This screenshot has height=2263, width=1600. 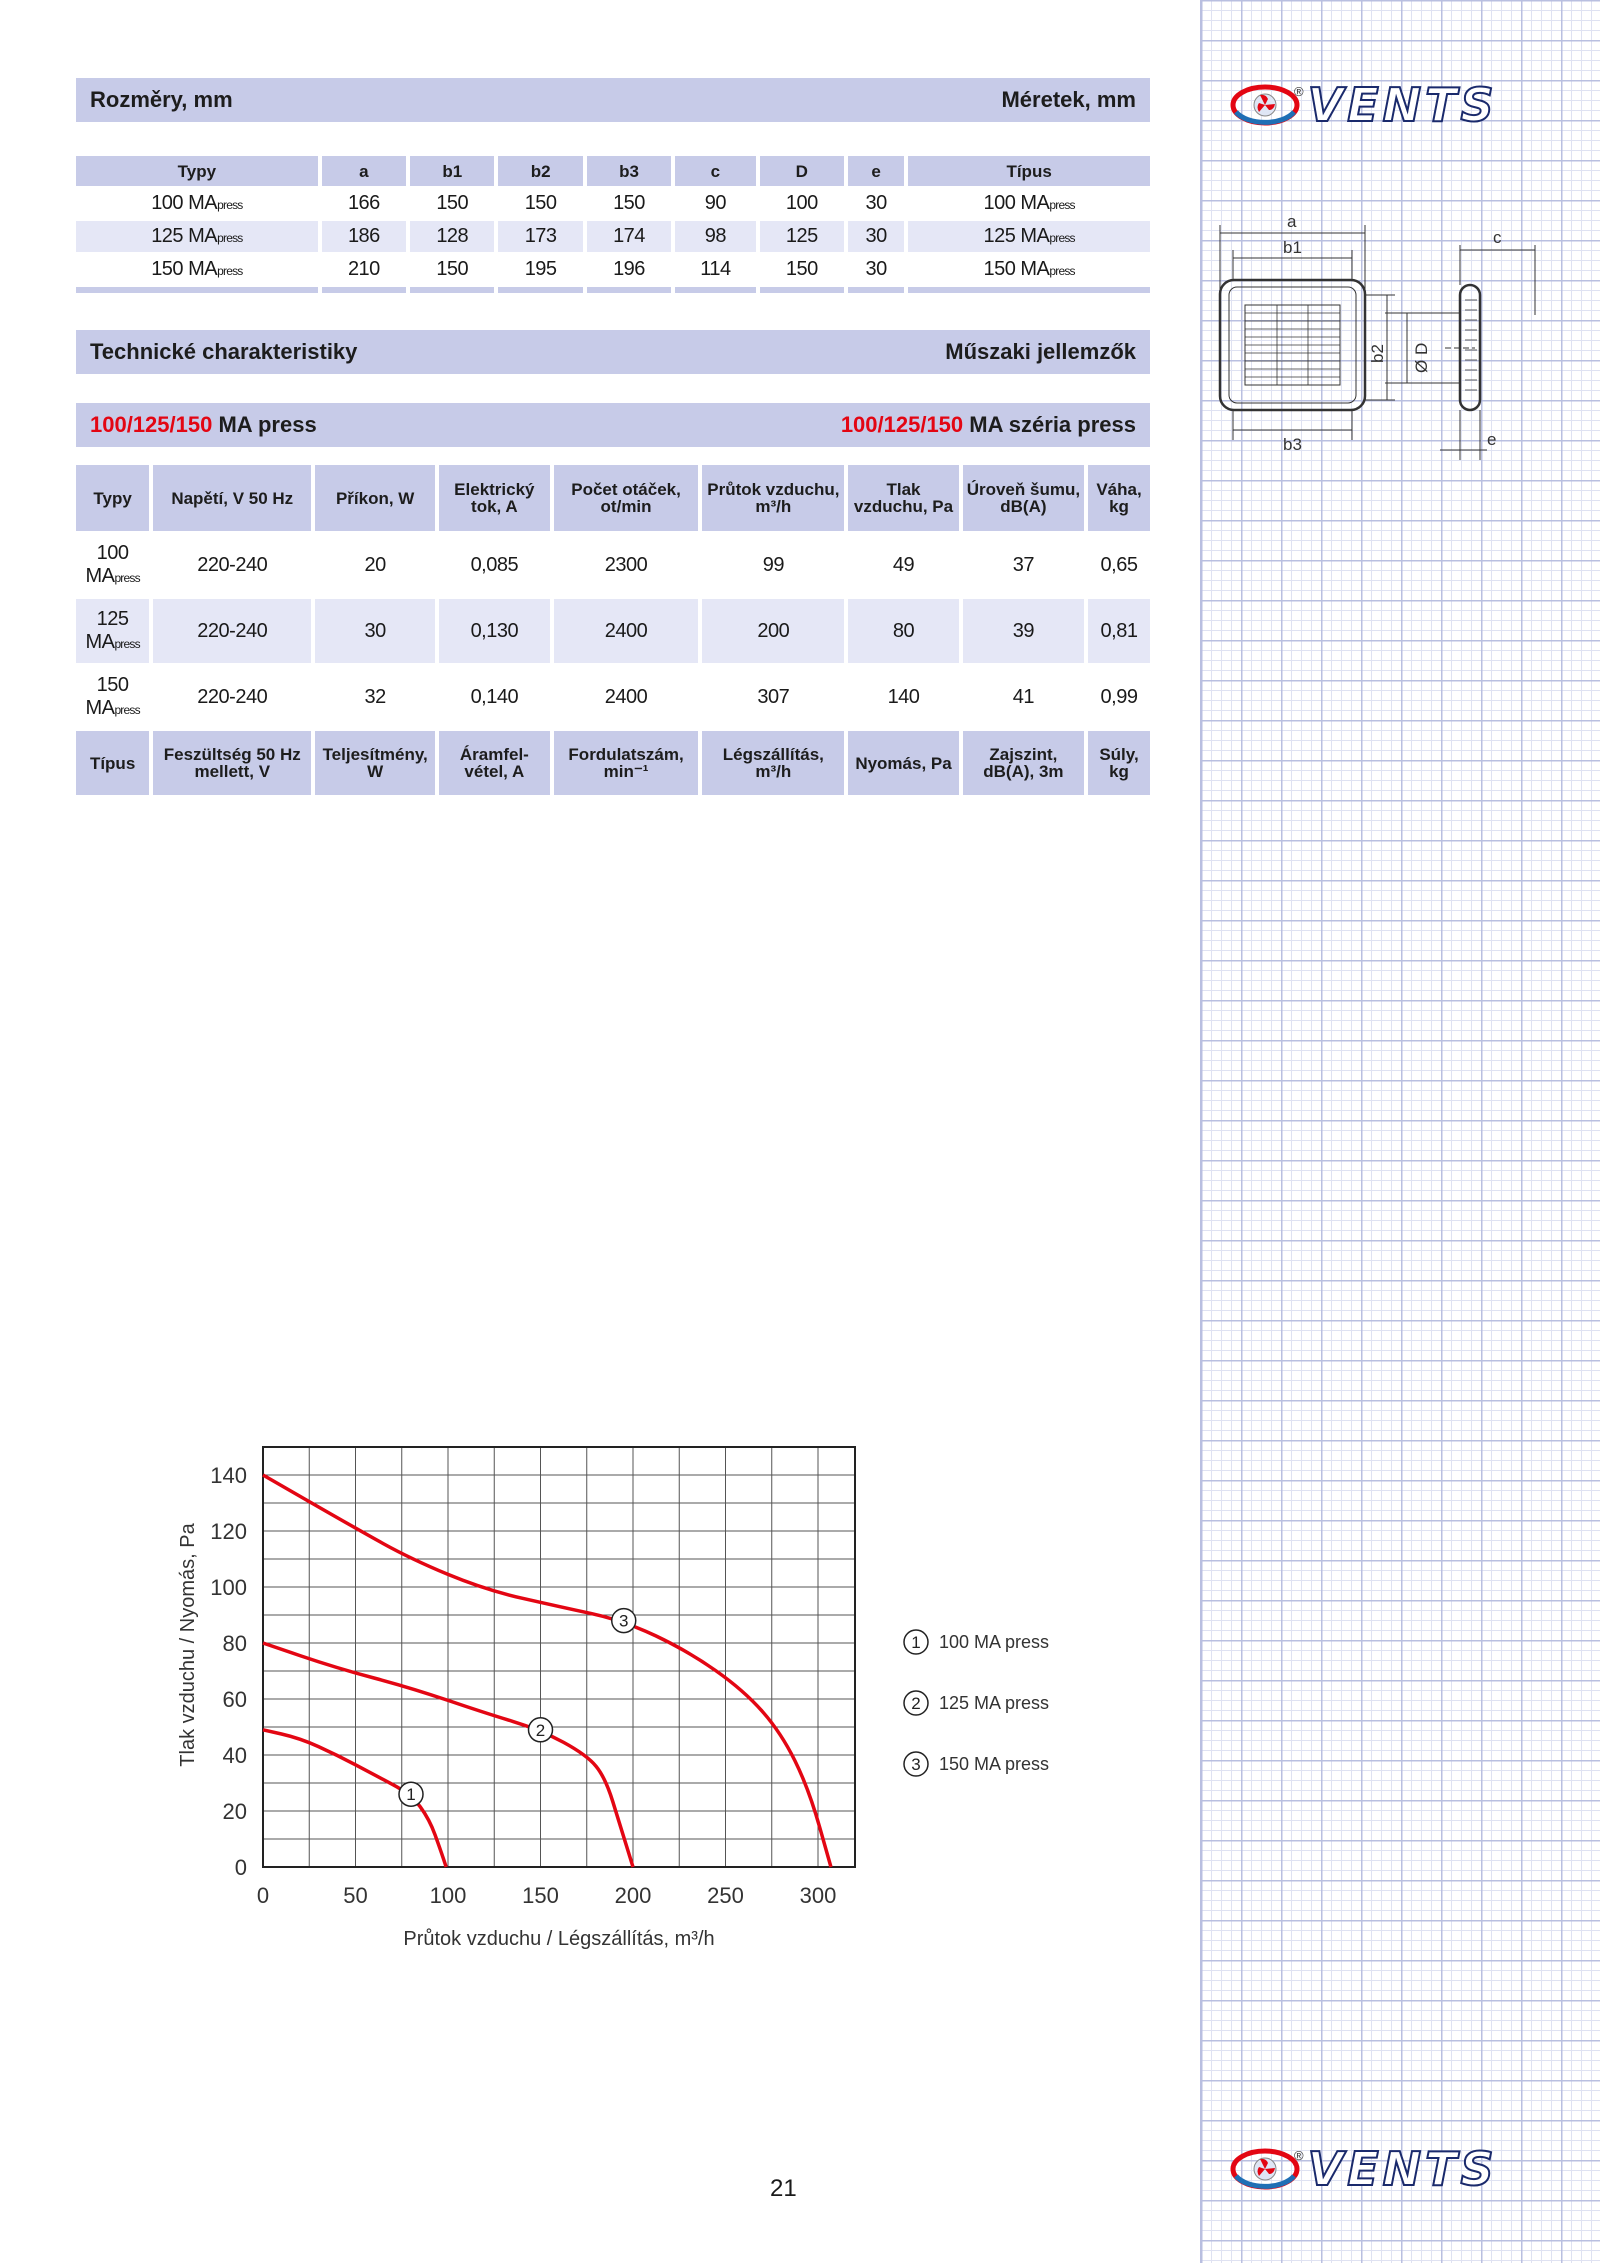 I want to click on chart-legend: 1 100 MA press 2 125 MA press 3 150 MA press, so click(x=976, y=1703).